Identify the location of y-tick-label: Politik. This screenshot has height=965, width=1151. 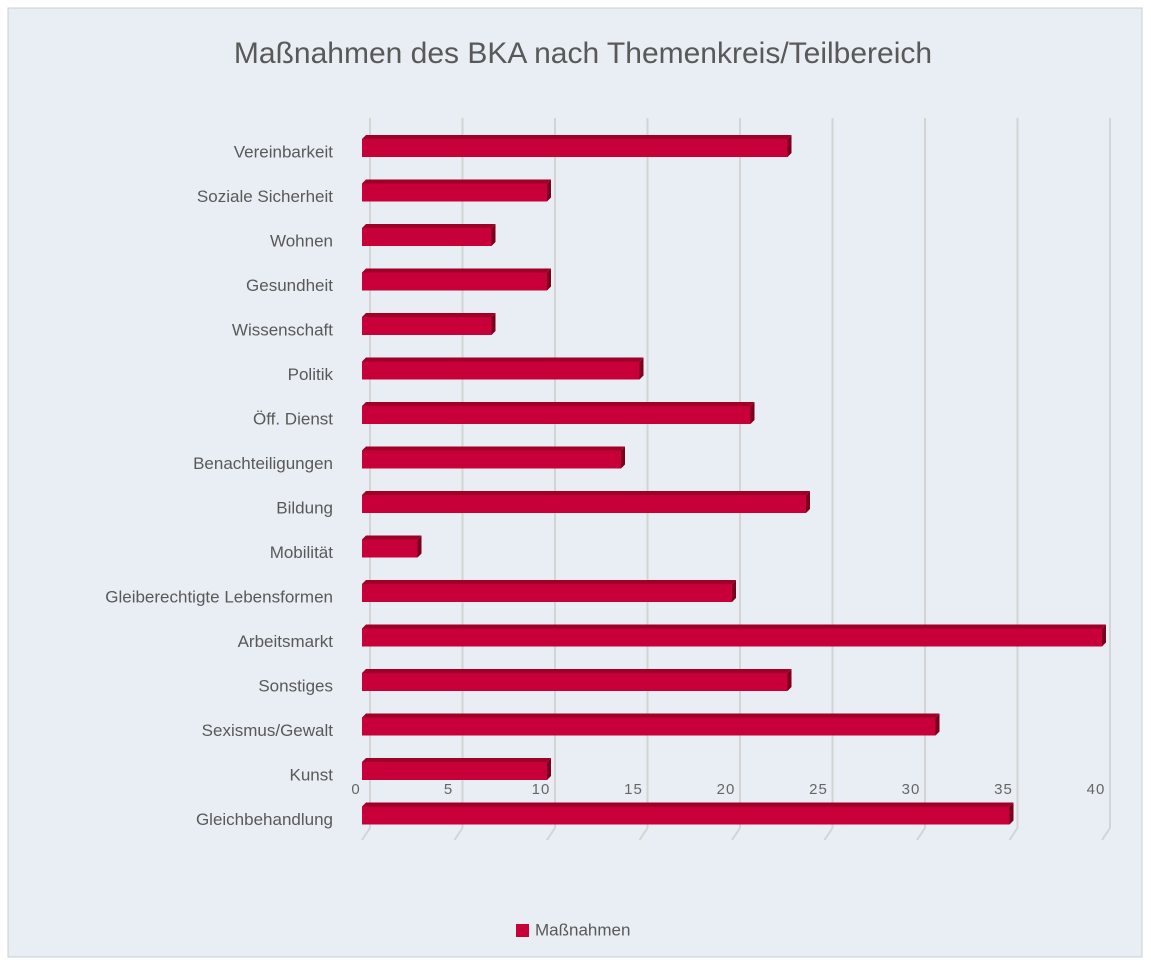
(311, 374).